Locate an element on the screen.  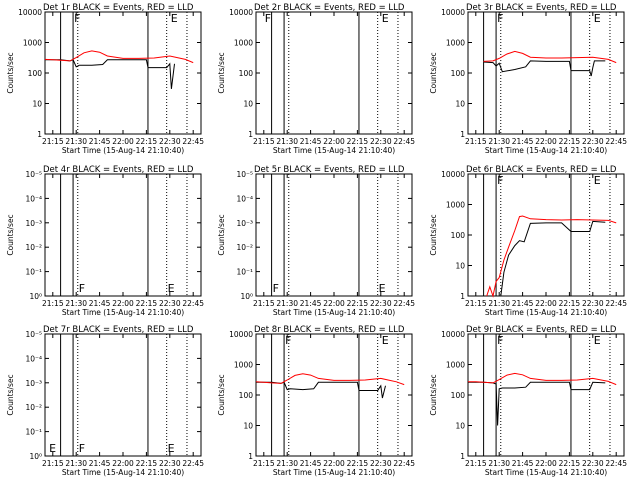
panel-title: Det 2r BLACK = Events, RED = LLD is located at coordinates (329, 8).